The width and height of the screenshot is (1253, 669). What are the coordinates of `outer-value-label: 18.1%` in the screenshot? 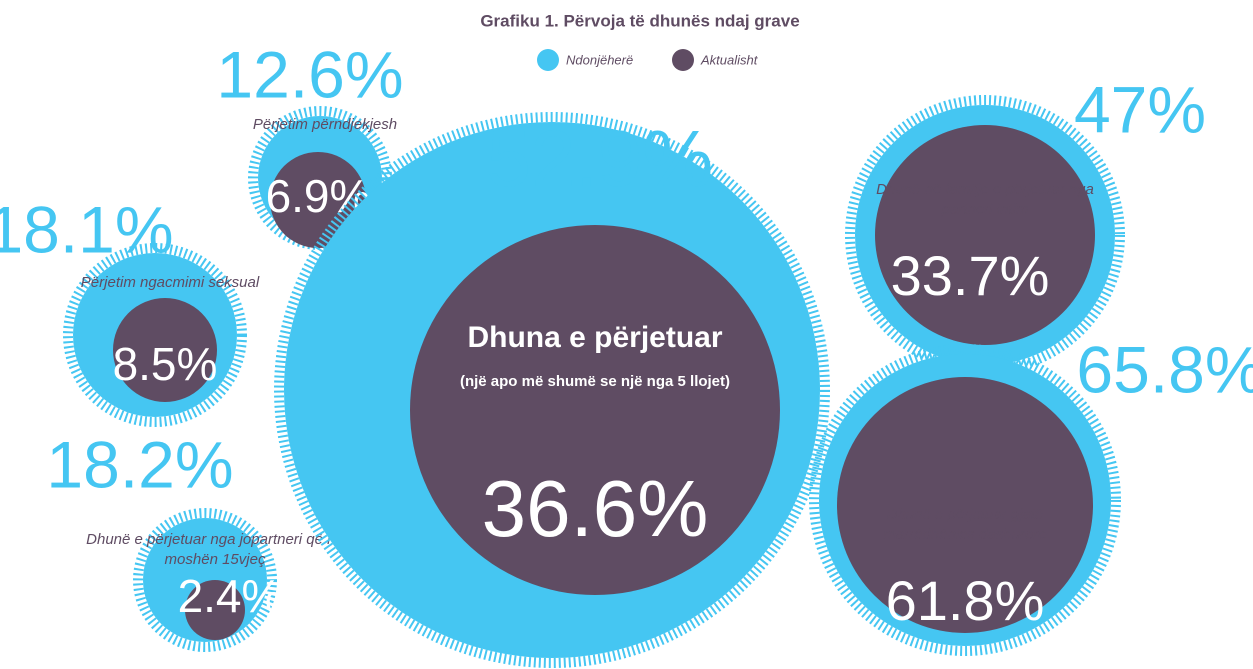 It's located at (87, 229).